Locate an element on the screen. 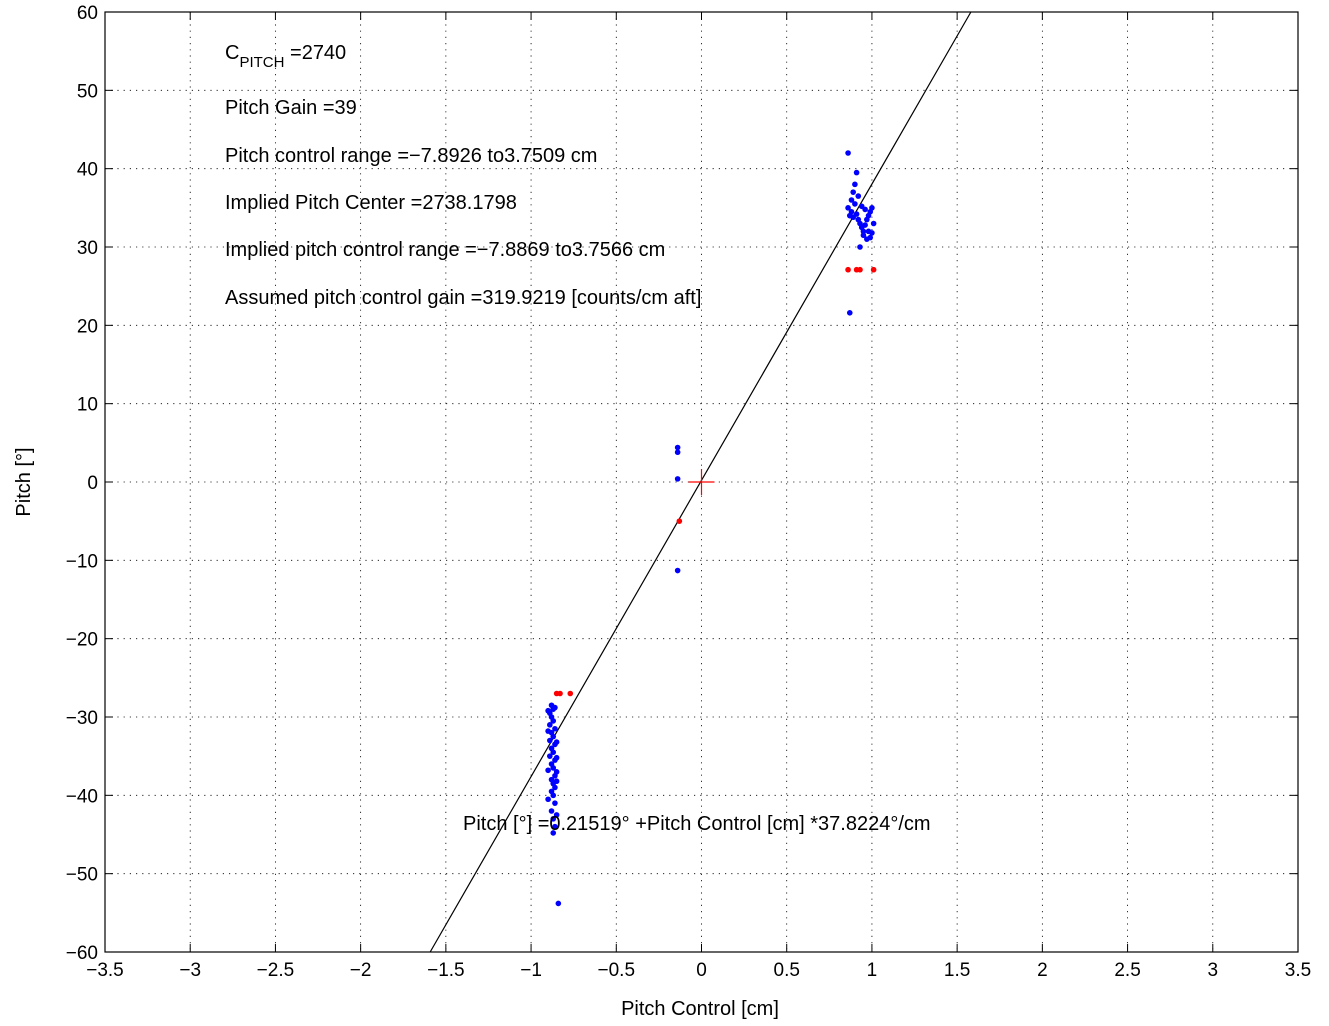 This screenshot has width=1329, height=1026. y-tick-label: 60 is located at coordinates (87, 13).